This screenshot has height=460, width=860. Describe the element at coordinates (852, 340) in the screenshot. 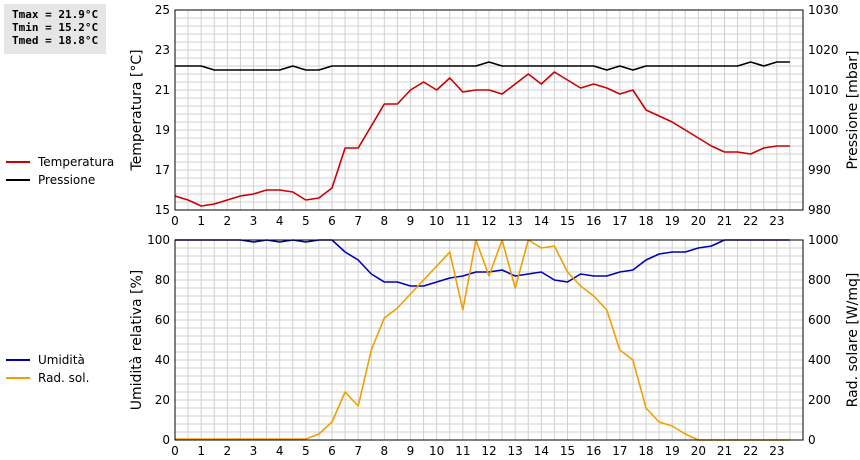

I see `humidity-radiation-y-axis-label-right: Rad. solare [W/mq]` at that location.